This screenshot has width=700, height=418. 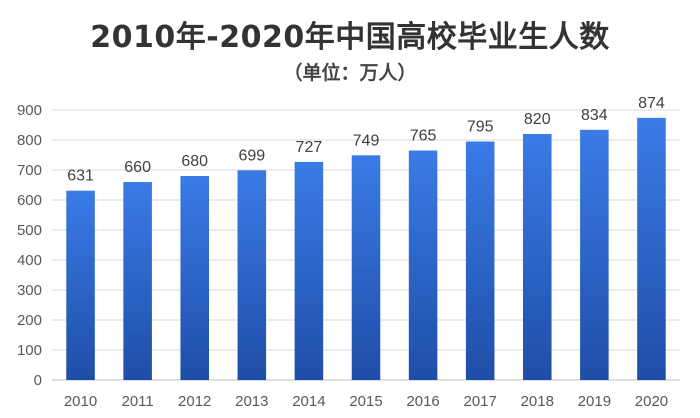 What do you see at coordinates (366, 267) in the screenshot?
I see `bar-2015` at bounding box center [366, 267].